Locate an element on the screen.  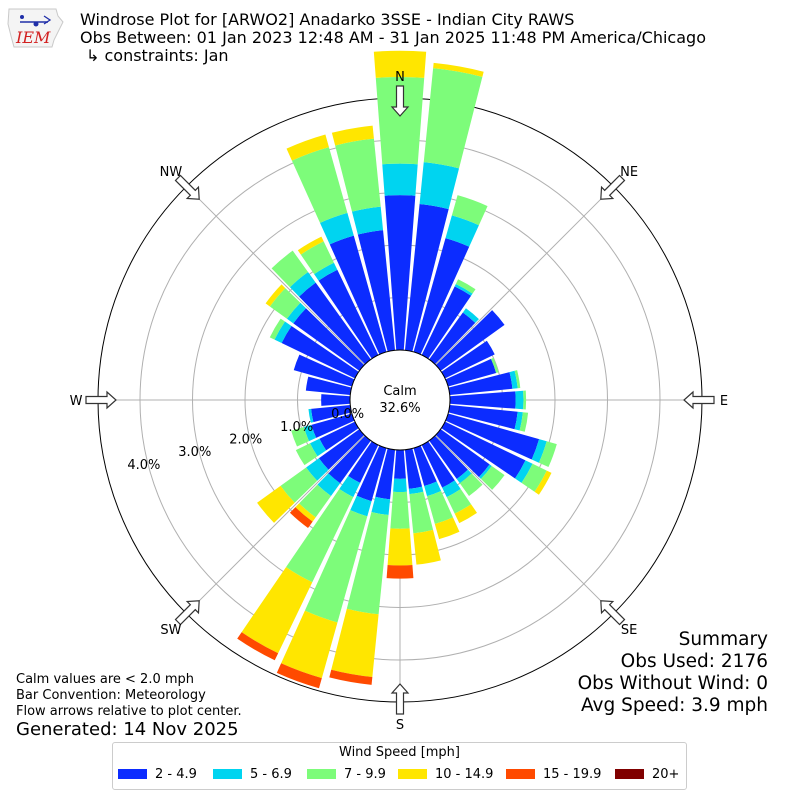
radial-tick-label: 3.0% is located at coordinates (194, 452).